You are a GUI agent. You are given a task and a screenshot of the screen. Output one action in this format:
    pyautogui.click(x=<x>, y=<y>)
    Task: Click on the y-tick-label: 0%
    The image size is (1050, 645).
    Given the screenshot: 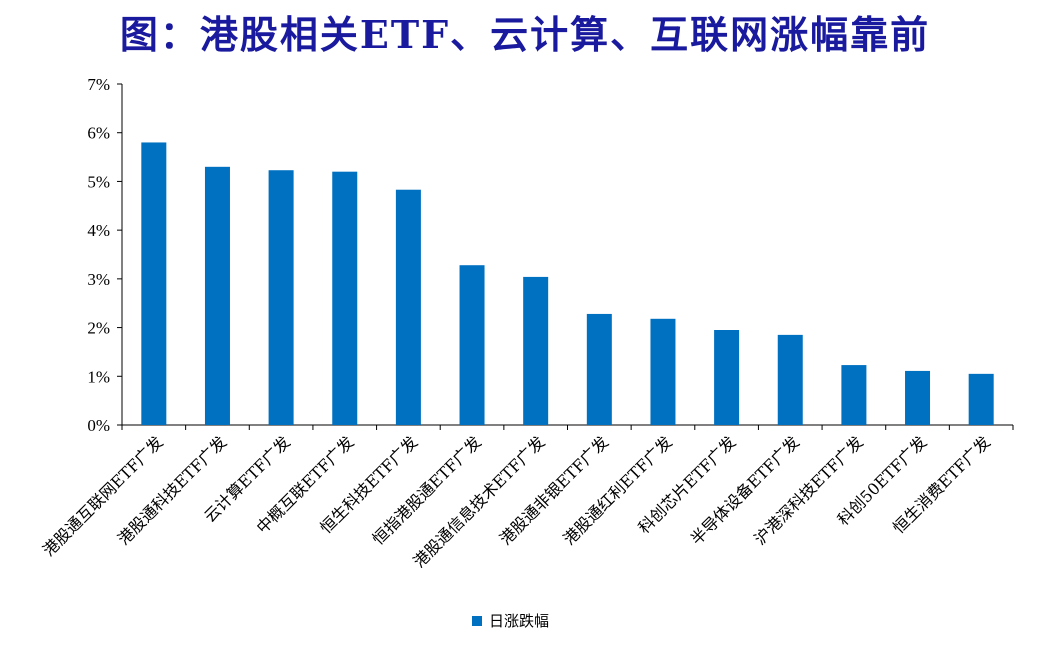 What is the action you would take?
    pyautogui.click(x=98, y=425)
    